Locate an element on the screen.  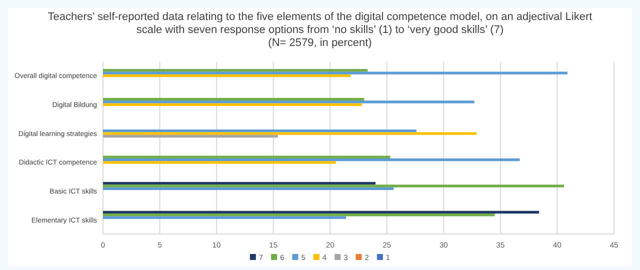
chart-title: Teachers’ self-reported data relating to the five elements of the digital competence model, on an adjectival Likert scale with seven response options from ‘no skills’ (1) to ‘very good skills’ (7) is located at coordinates (320, 23).